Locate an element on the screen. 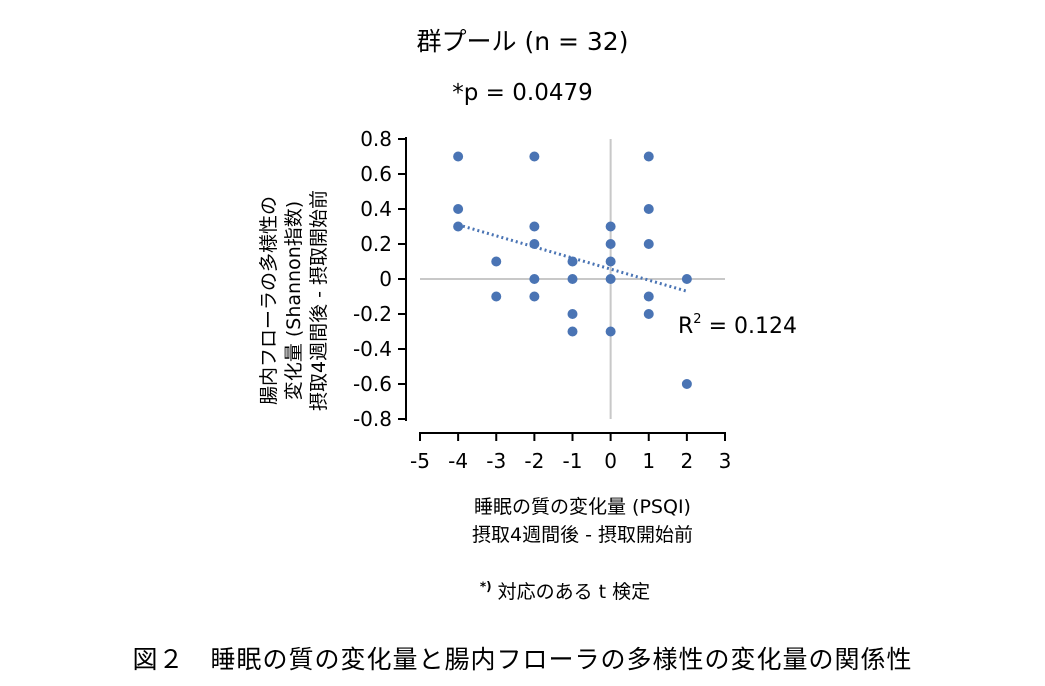  y-tick-label: -0.2 is located at coordinates (372, 314).